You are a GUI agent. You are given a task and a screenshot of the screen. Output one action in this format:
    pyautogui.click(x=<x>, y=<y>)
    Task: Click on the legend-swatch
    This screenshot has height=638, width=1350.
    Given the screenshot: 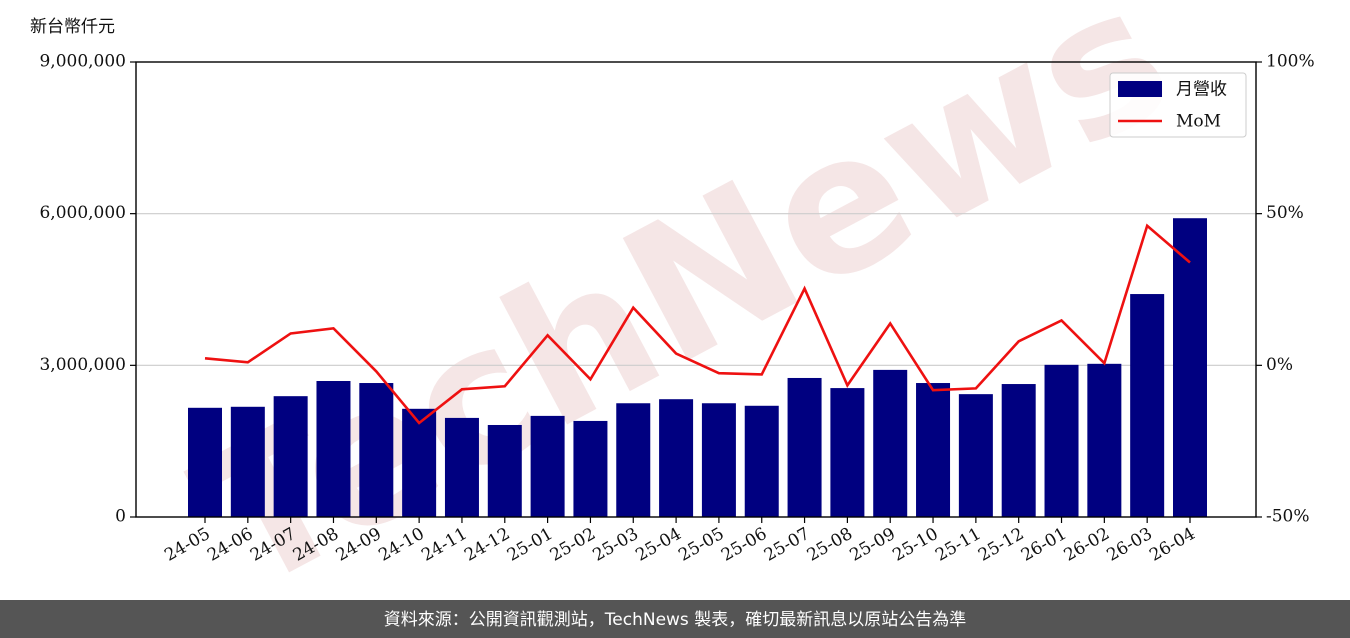 What is the action you would take?
    pyautogui.click(x=1140, y=89)
    